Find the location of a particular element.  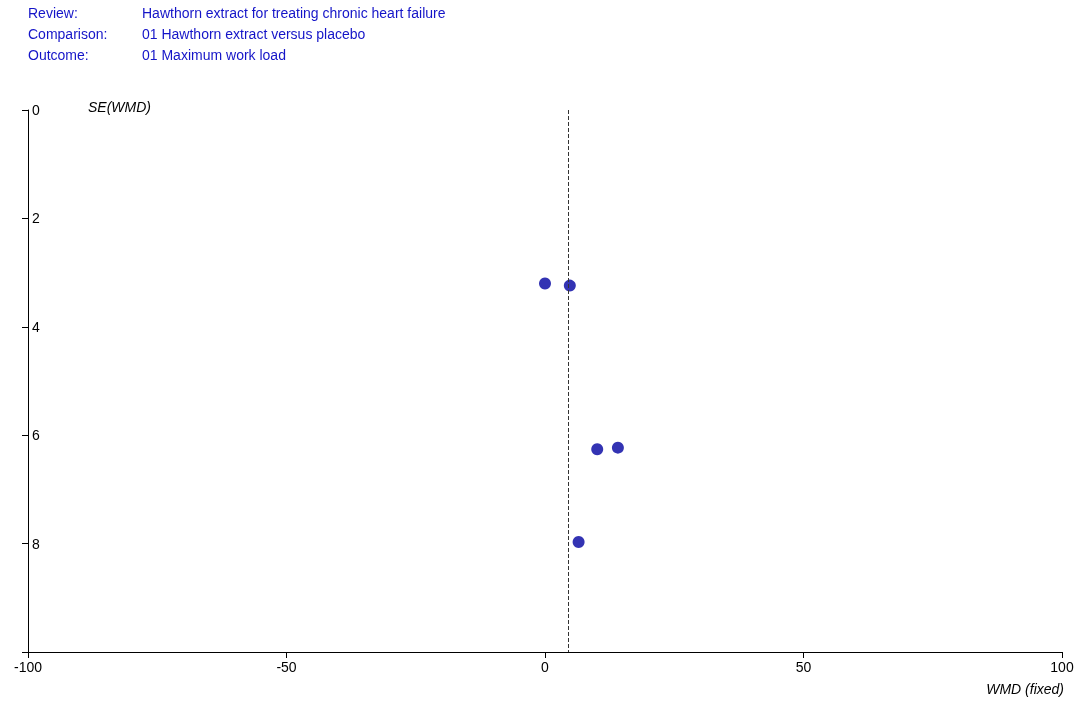

text: 01 Maximum work load is located at coordinates (214, 55).